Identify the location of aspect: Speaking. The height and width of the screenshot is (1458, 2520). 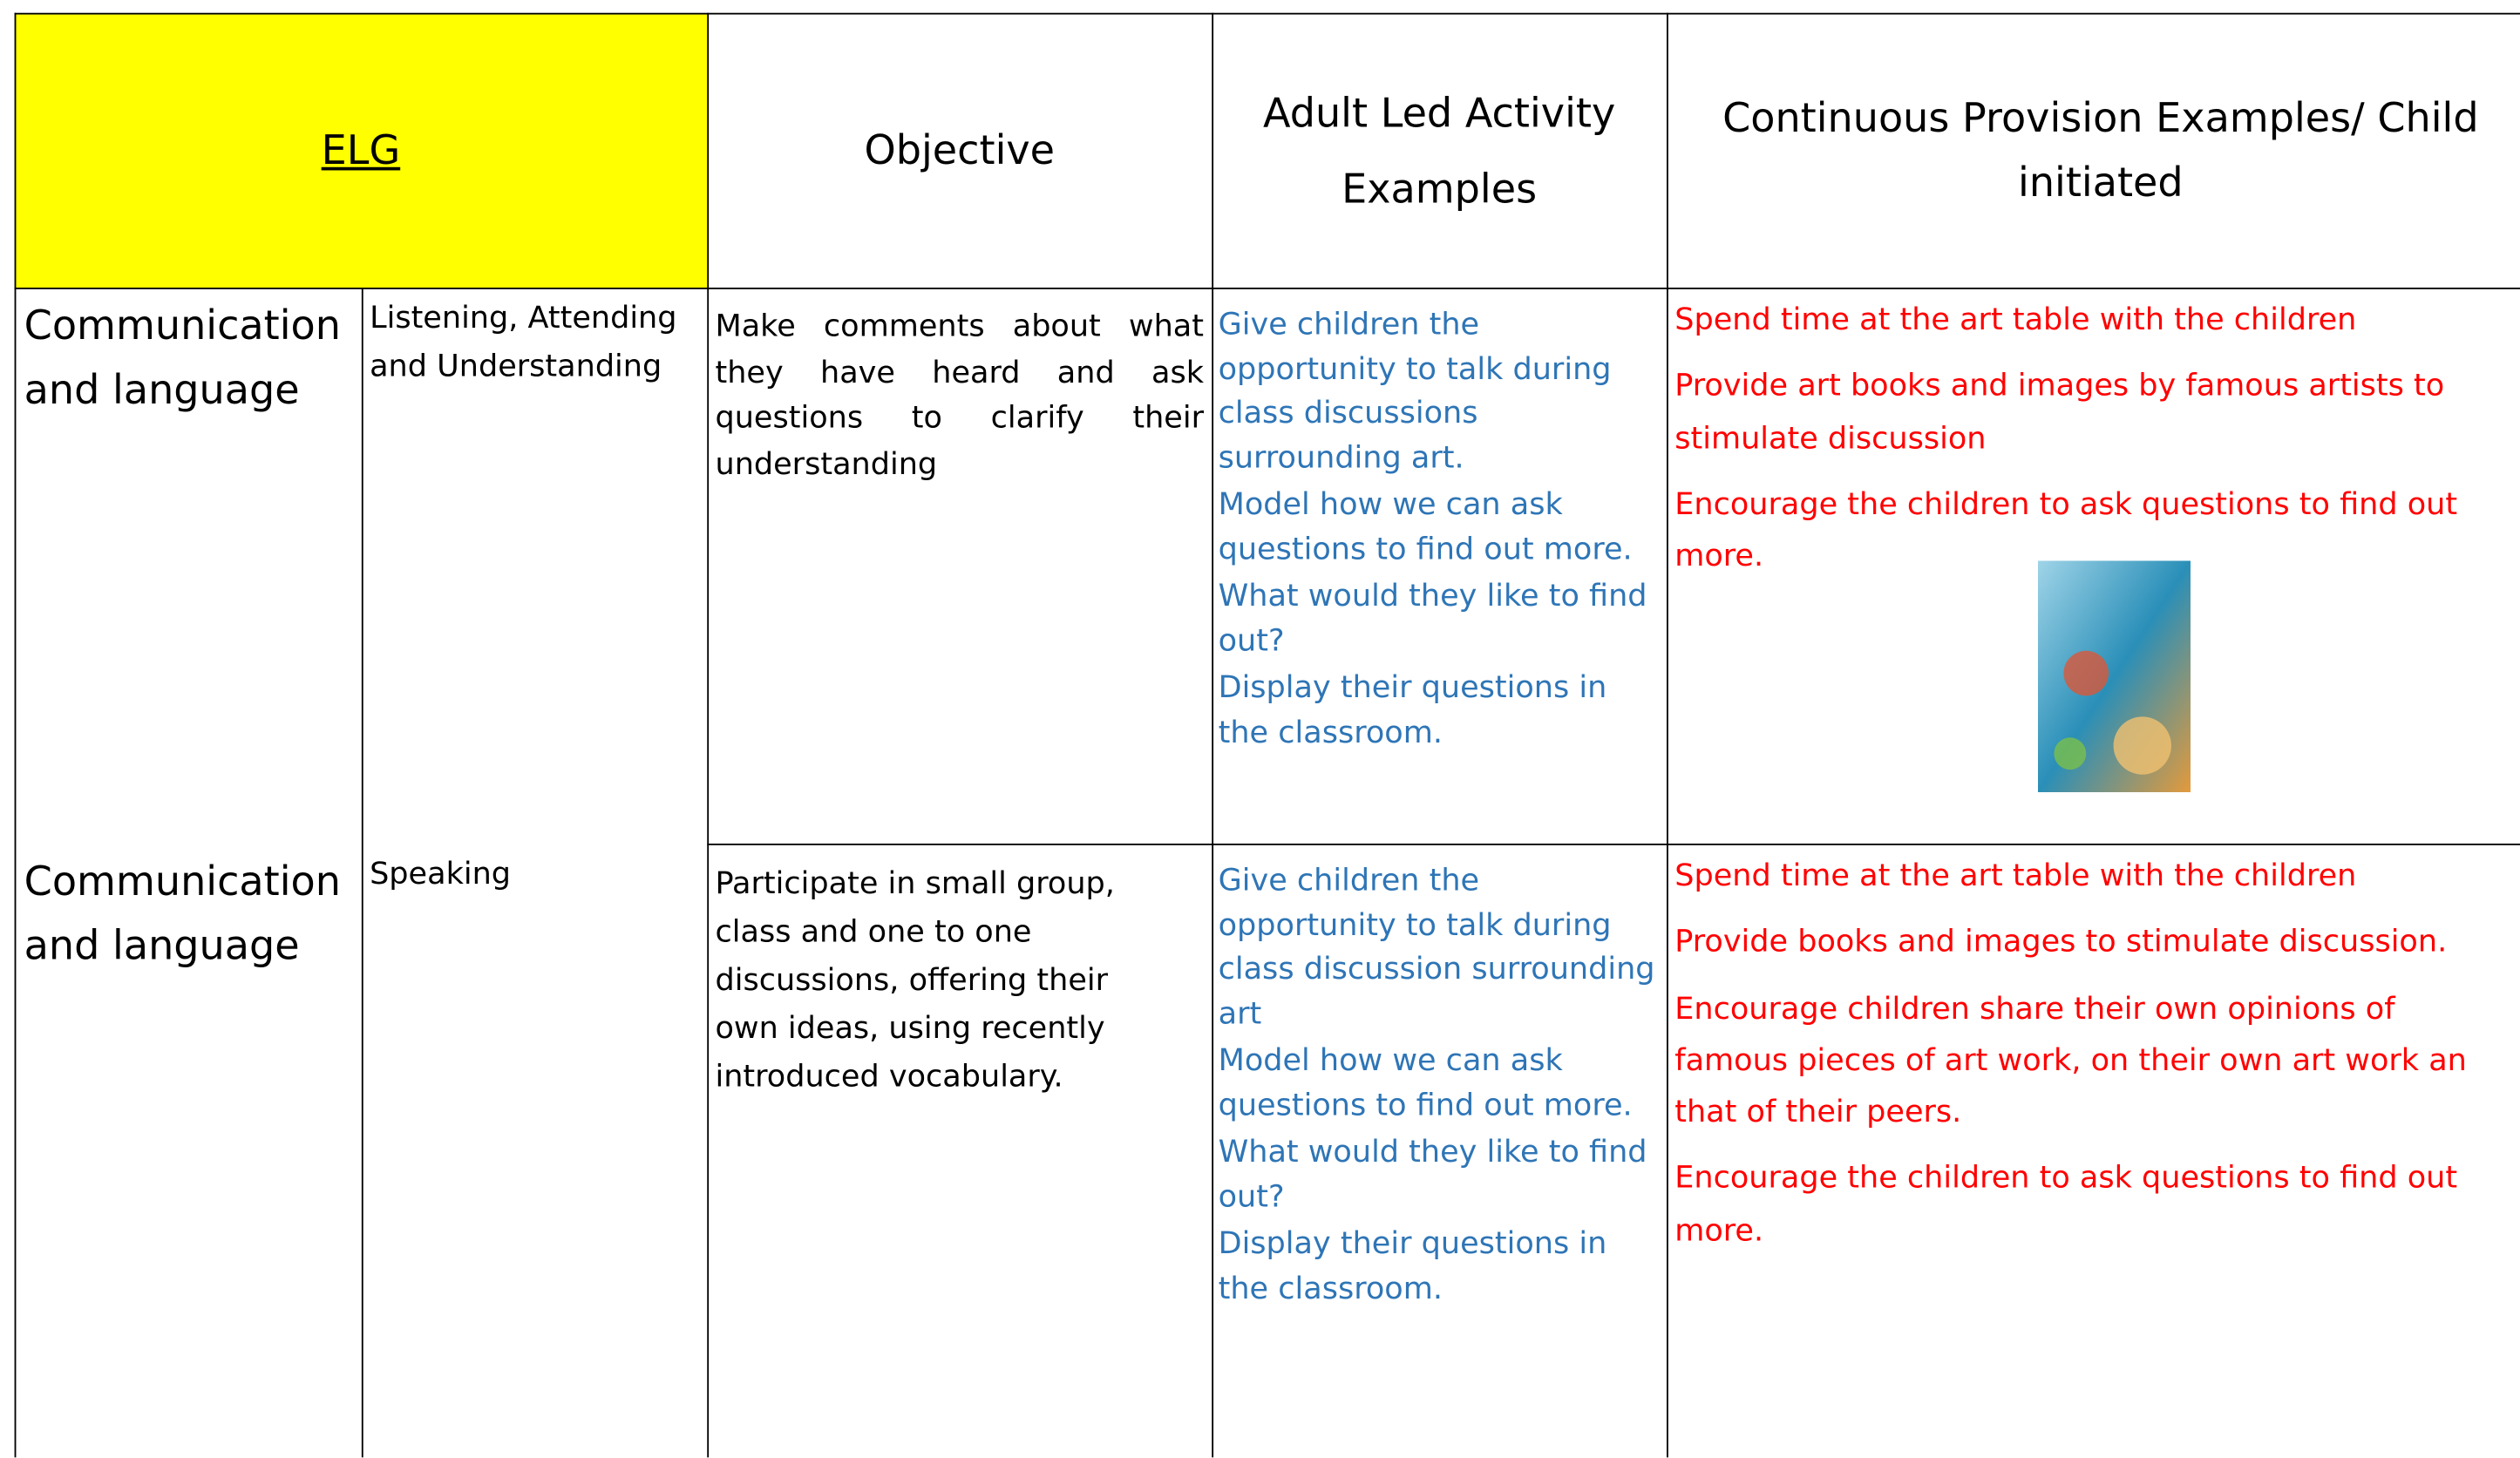
(441, 874).